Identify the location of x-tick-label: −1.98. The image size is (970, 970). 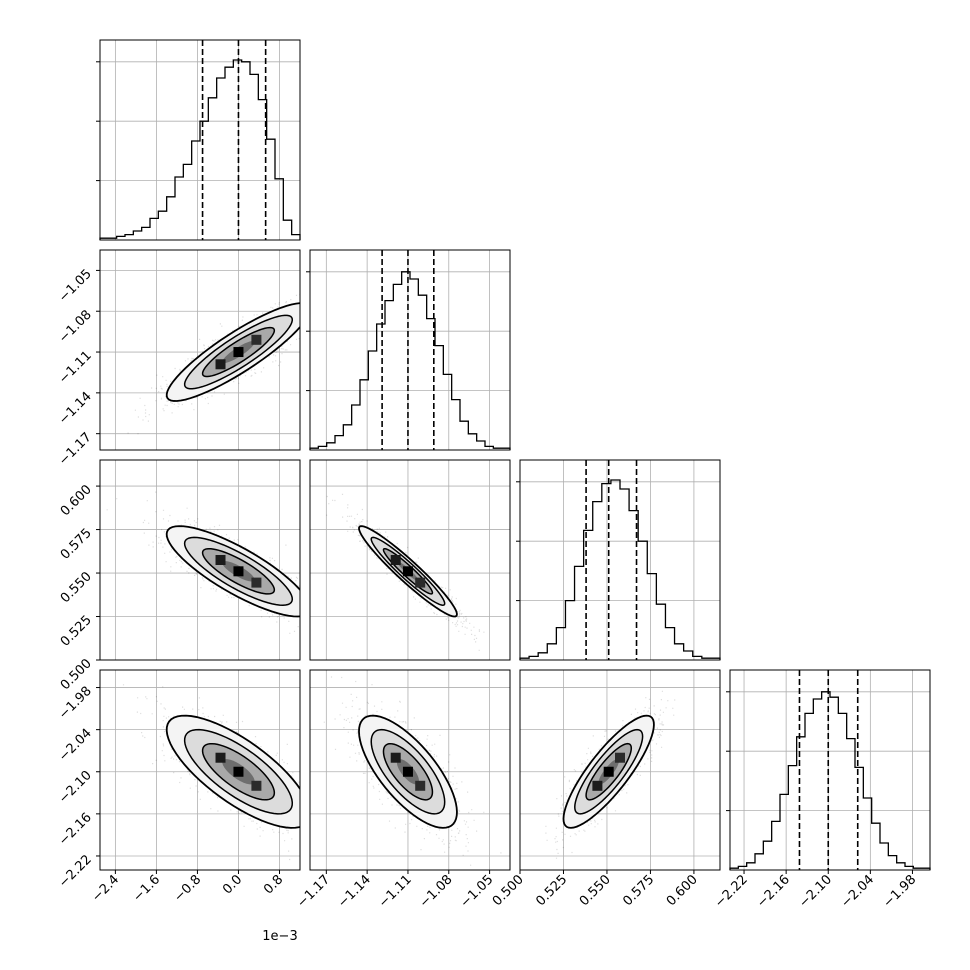
(900, 891).